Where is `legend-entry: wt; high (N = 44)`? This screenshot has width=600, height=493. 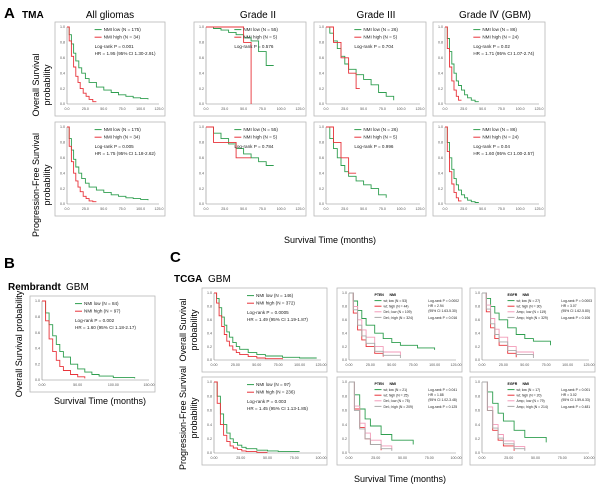 legend-entry: wt; high (N = 44) is located at coordinates (396, 307).